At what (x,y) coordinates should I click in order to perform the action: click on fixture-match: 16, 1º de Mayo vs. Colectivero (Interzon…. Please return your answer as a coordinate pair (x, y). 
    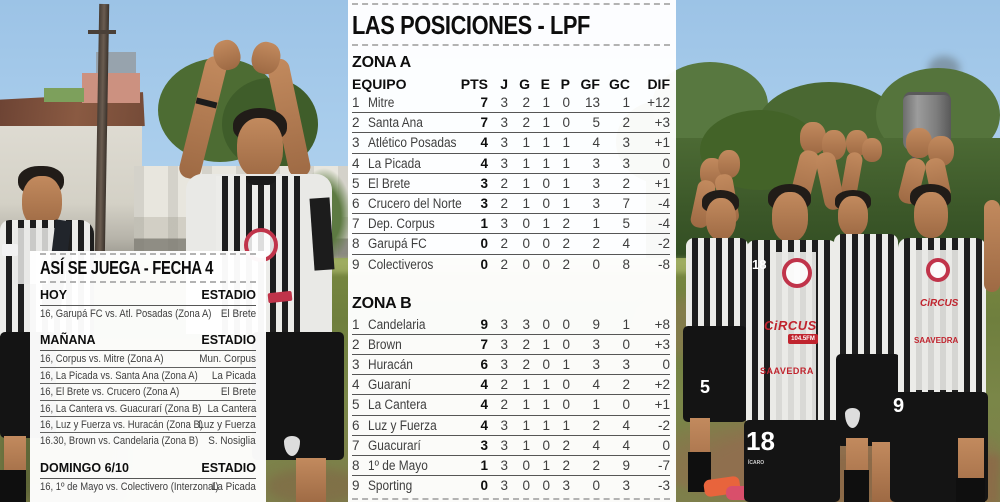
    Looking at the image, I should click on (129, 486).